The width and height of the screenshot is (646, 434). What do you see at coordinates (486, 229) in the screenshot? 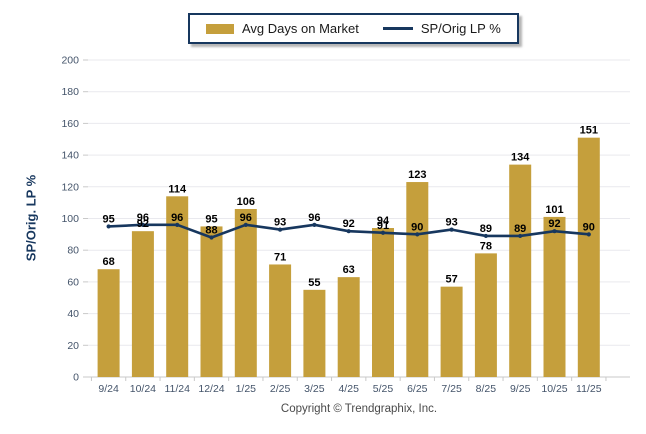
I see `line-value-label-8/25: 89` at bounding box center [486, 229].